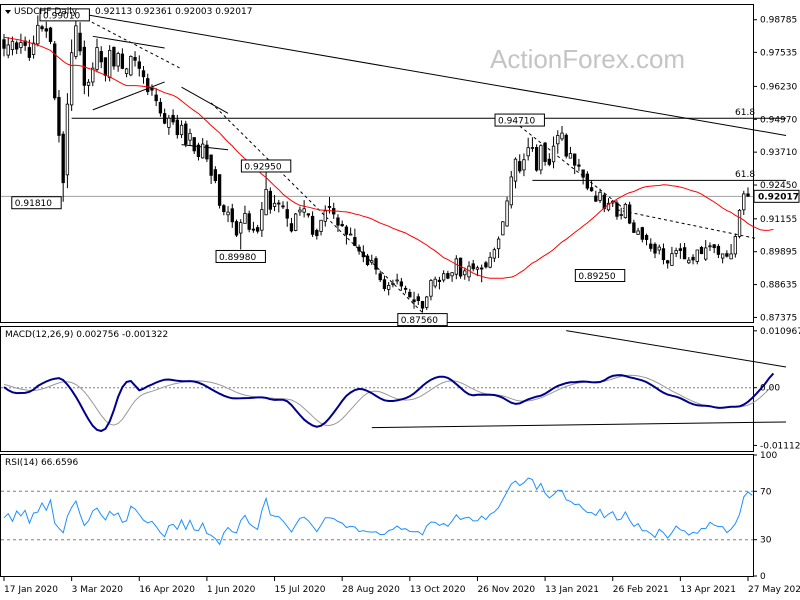 This screenshot has width=800, height=600. Describe the element at coordinates (41, 463) in the screenshot. I see `rsi-title: RSI(14) 66.6596` at that location.